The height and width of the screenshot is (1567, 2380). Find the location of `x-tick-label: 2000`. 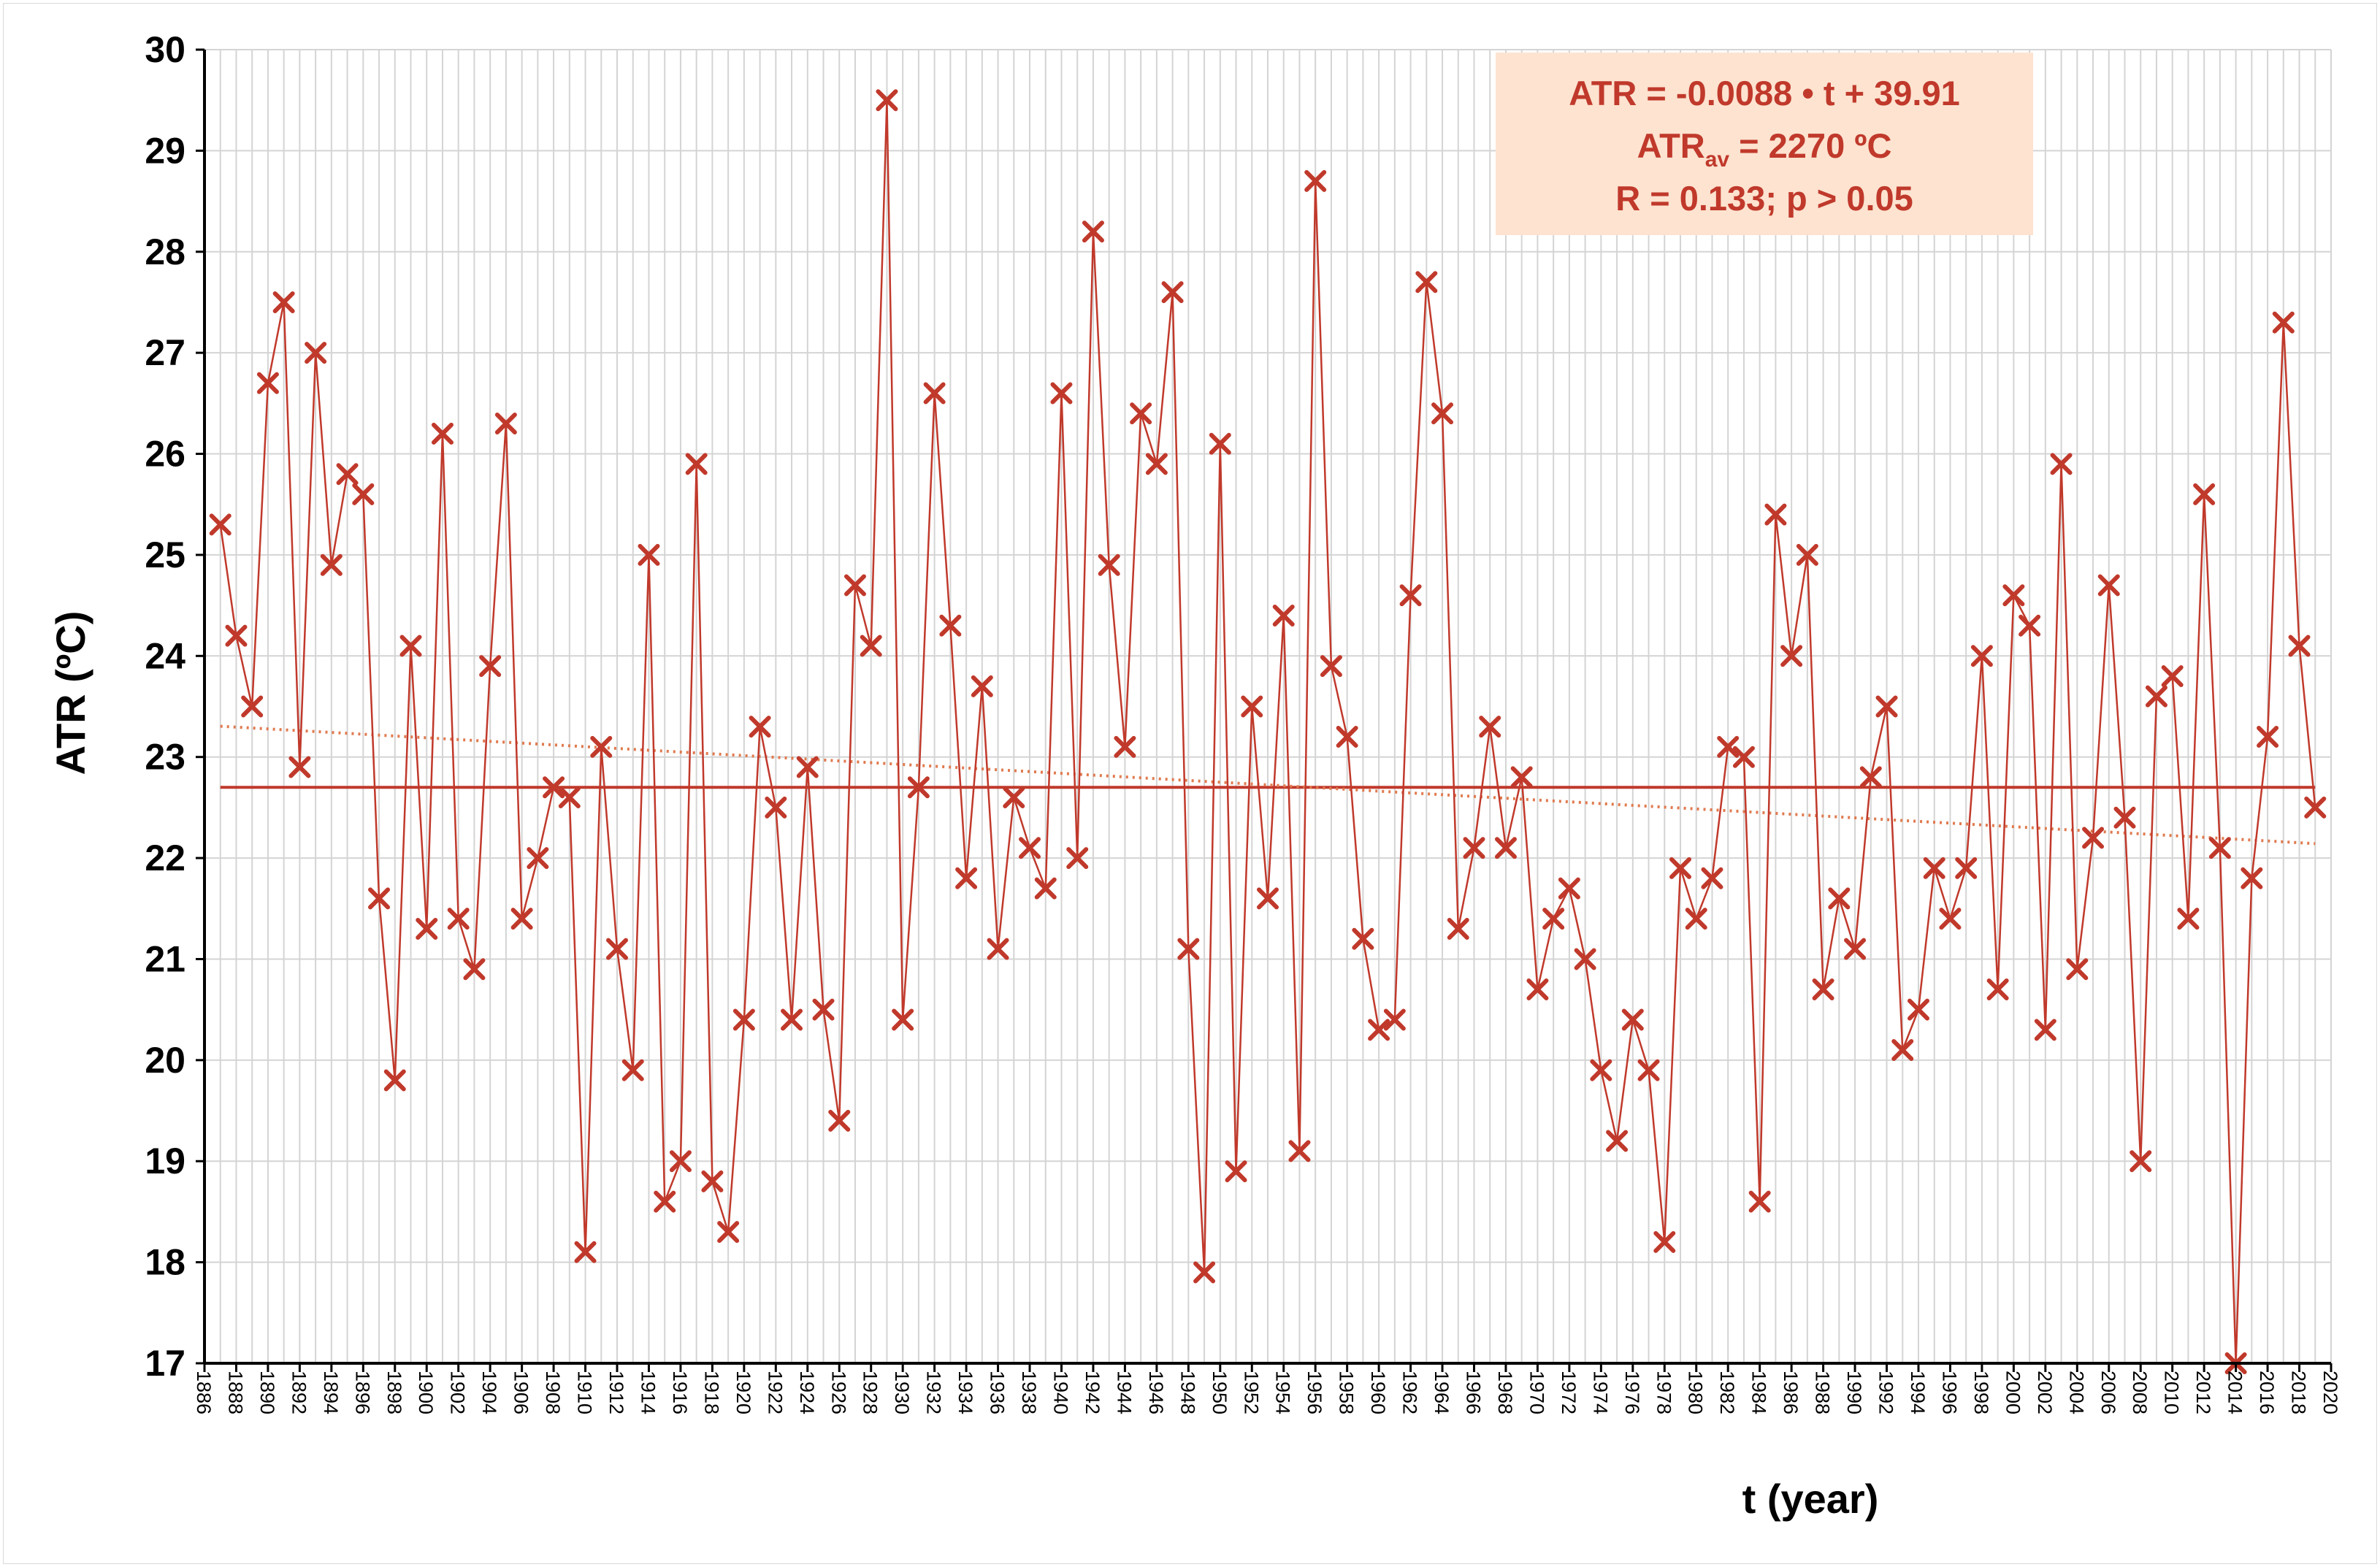

x-tick-label: 2000 is located at coordinates (2013, 1392).